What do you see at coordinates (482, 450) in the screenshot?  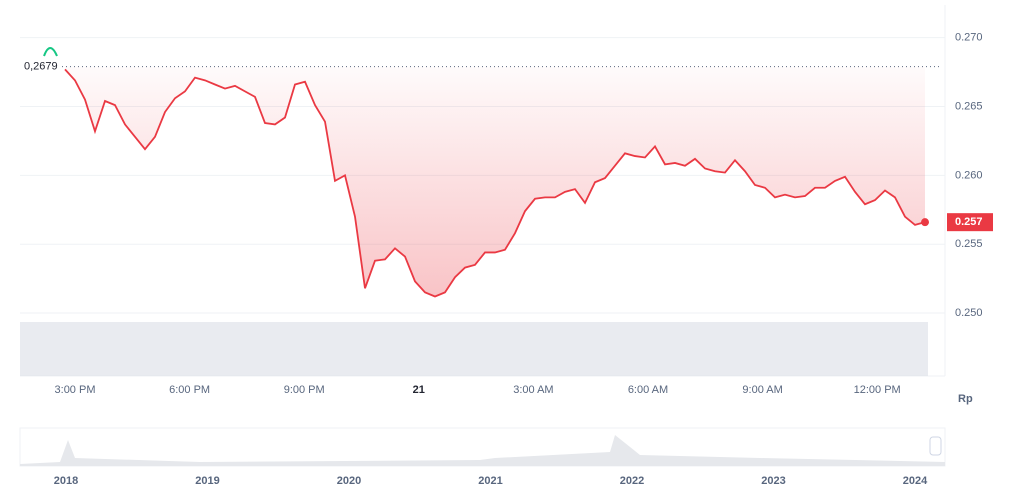 I see `navigator-area` at bounding box center [482, 450].